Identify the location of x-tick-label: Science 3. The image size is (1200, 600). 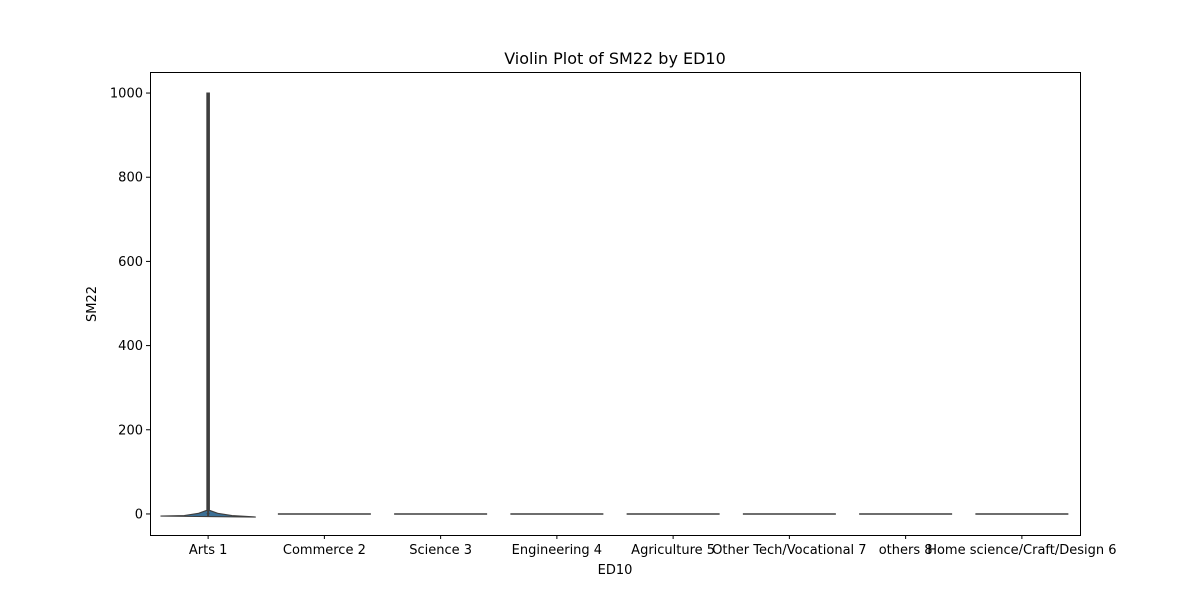
(440, 550).